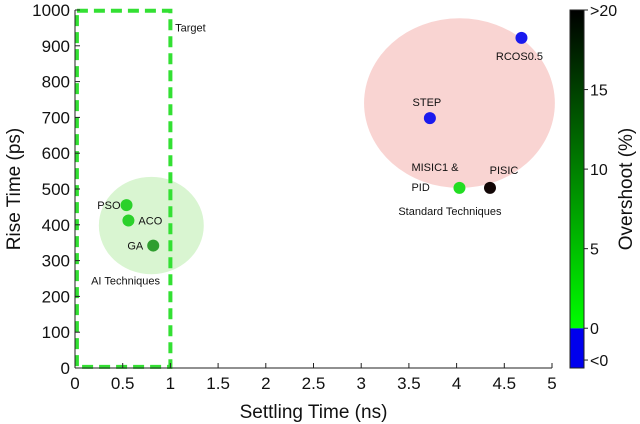 This screenshot has width=640, height=424. Describe the element at coordinates (125, 282) in the screenshot. I see `ai-techniques-label: AI Techniques` at that location.